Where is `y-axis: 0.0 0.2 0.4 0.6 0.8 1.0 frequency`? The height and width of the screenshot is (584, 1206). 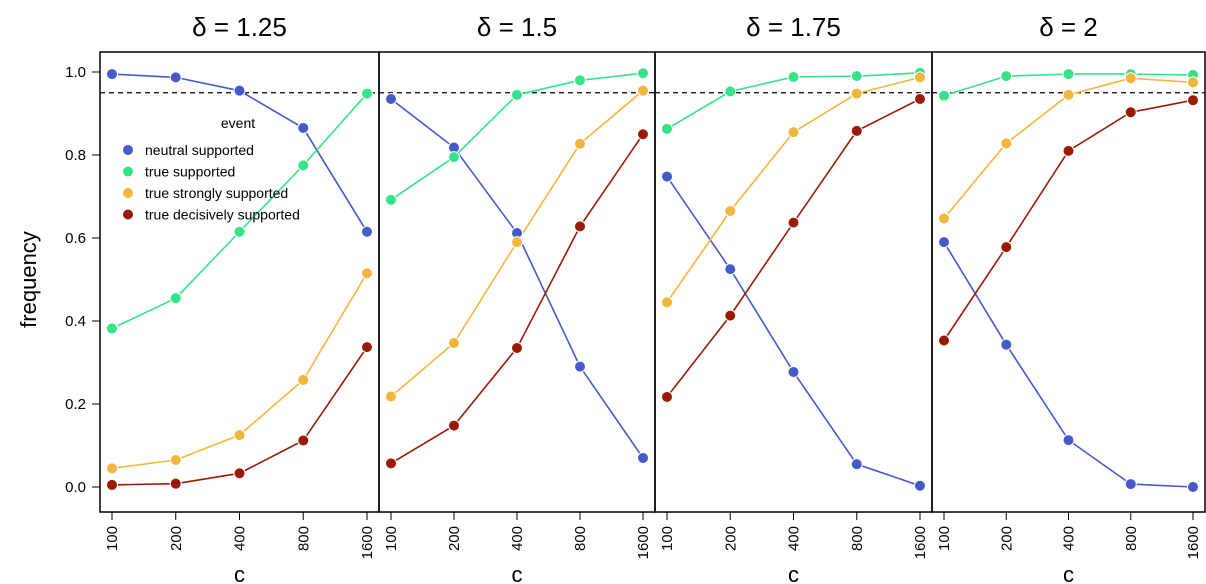 y-axis: 0.0 0.2 0.4 0.6 0.8 1.0 frequency is located at coordinates (58, 280).